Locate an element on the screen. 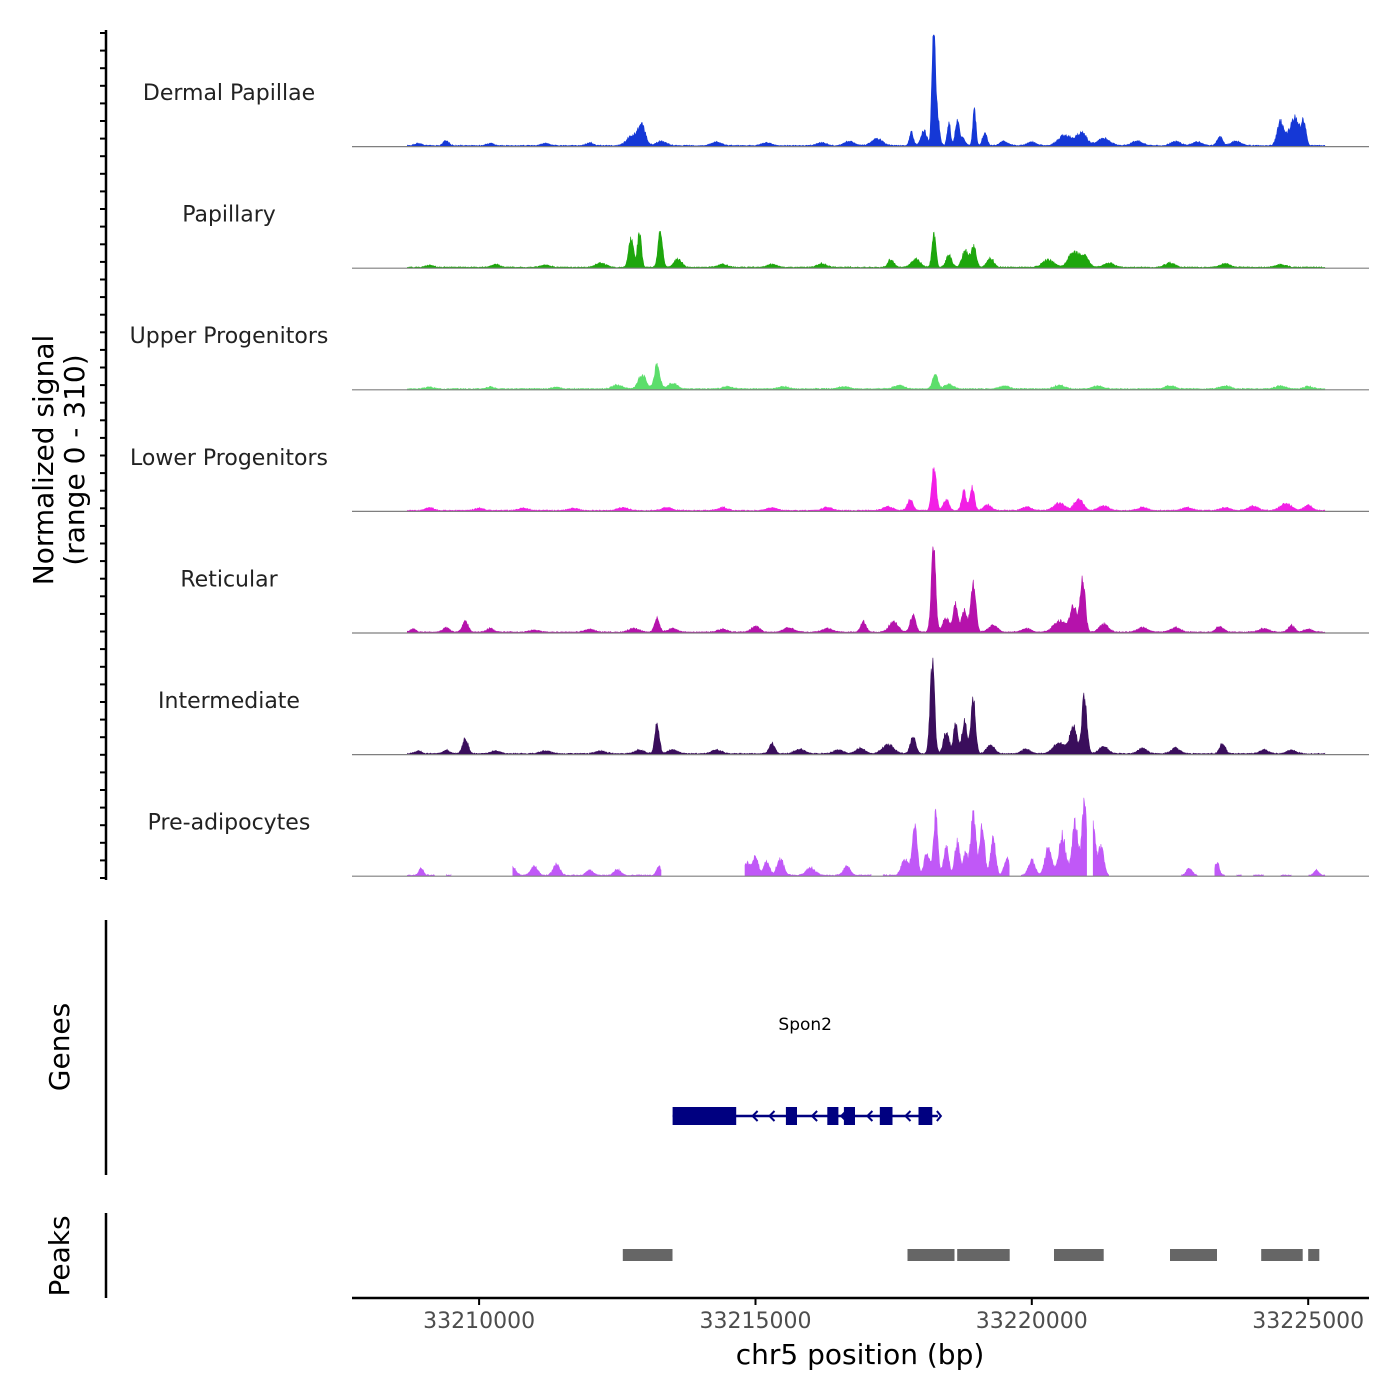  track-label: Upper Progenitors is located at coordinates (229, 336).